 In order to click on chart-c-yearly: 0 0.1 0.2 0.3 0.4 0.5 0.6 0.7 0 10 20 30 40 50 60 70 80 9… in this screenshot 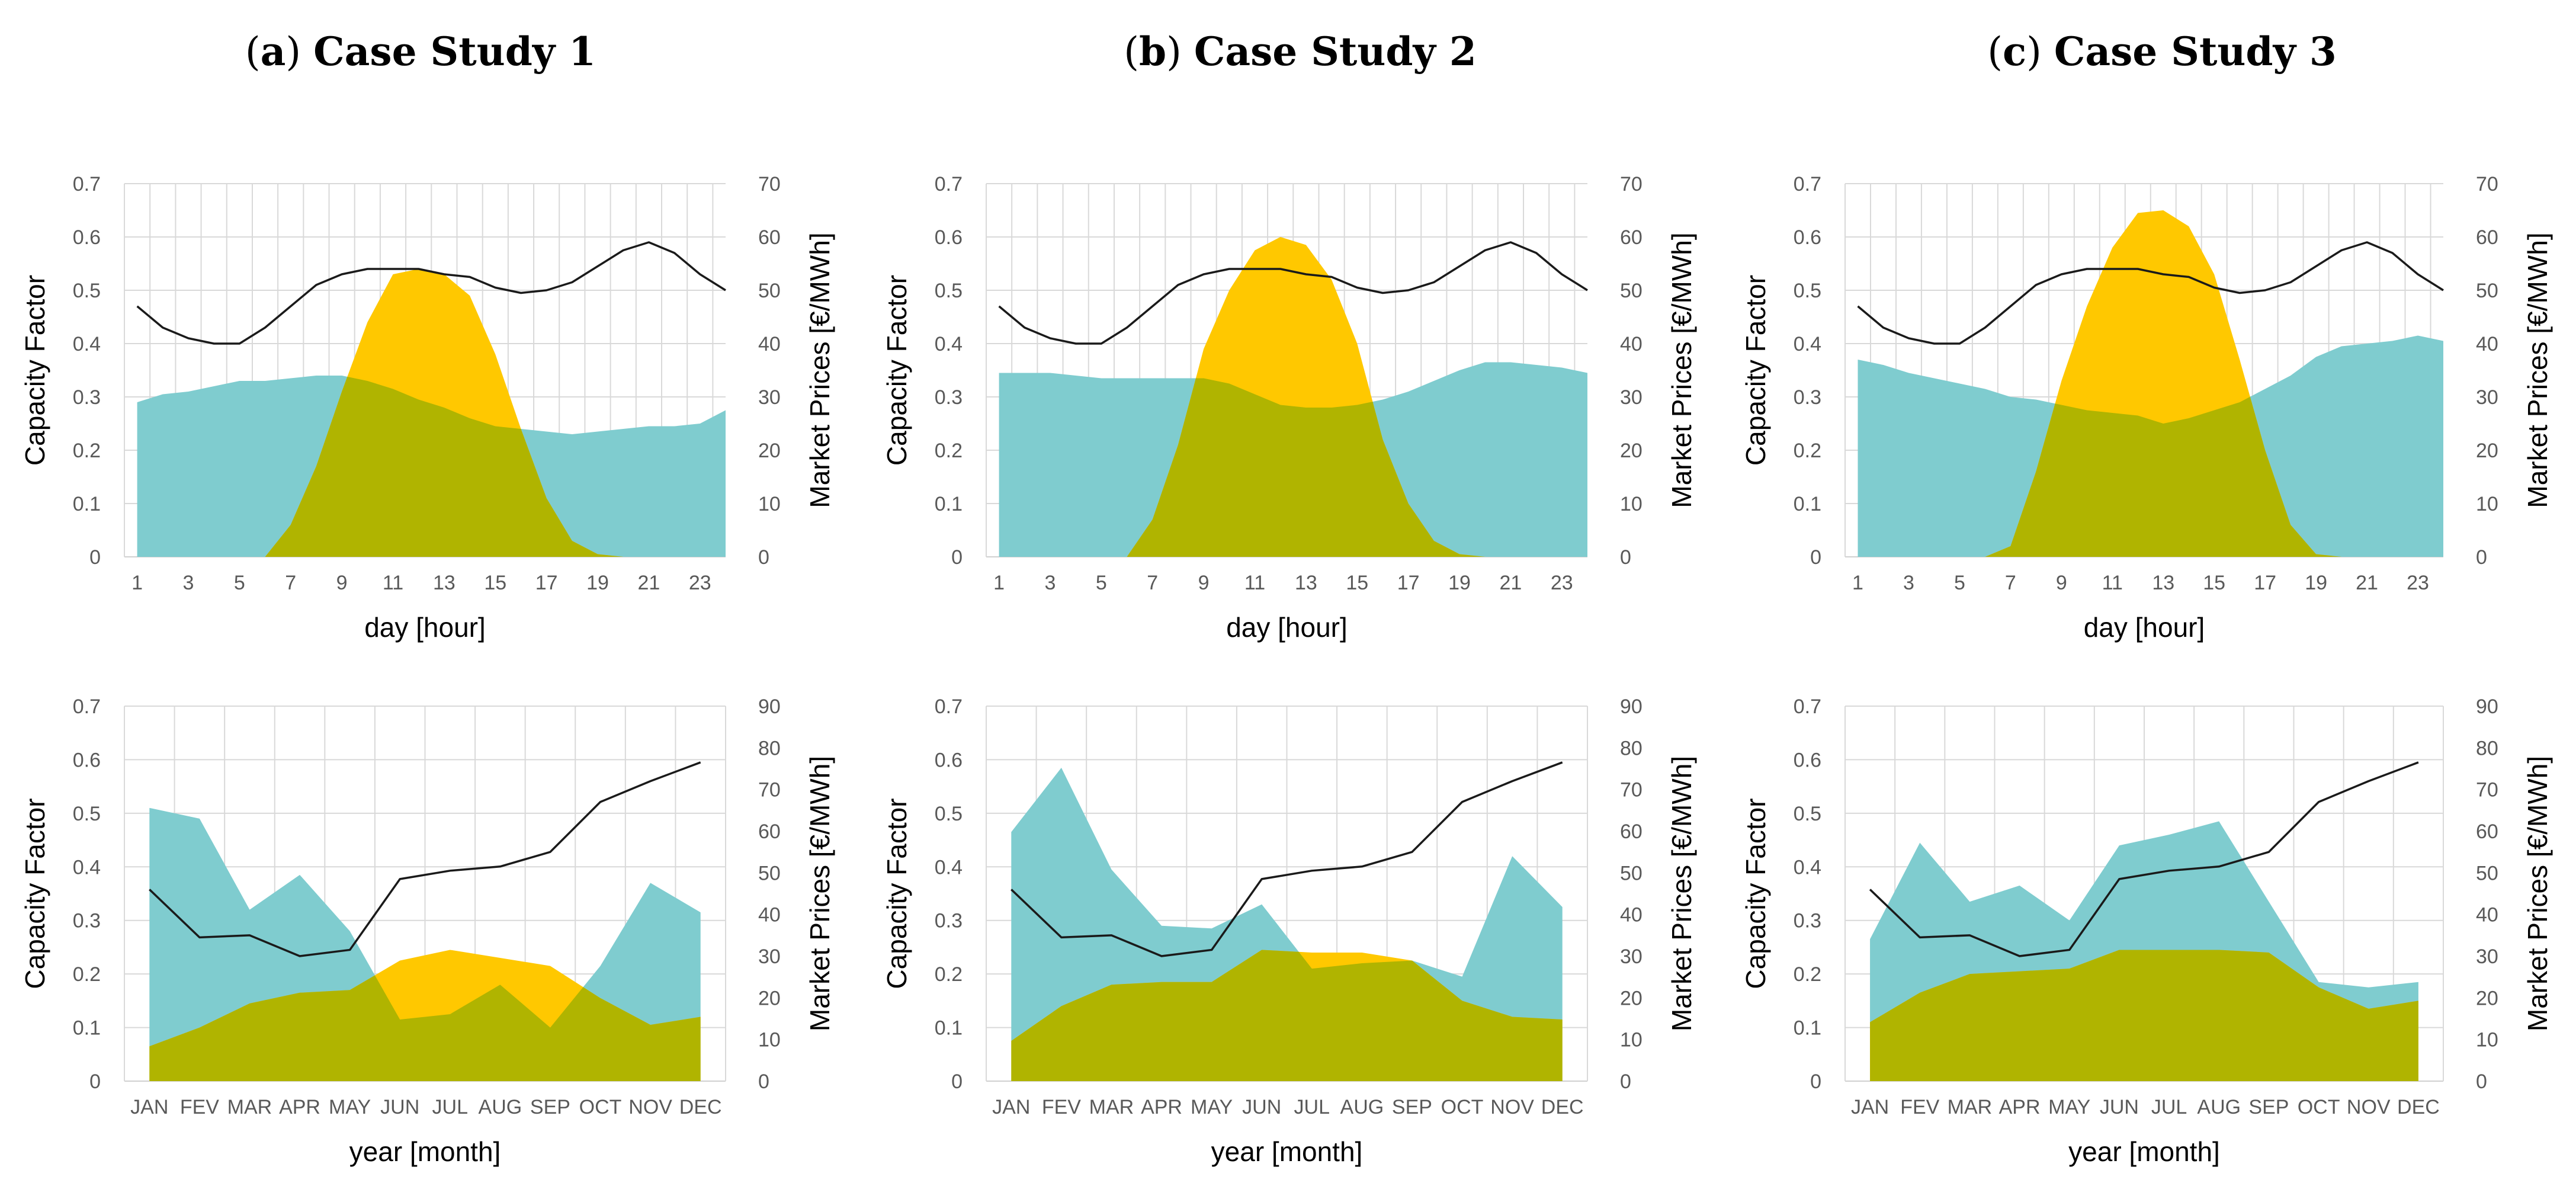, I will do `click(2146, 931)`.